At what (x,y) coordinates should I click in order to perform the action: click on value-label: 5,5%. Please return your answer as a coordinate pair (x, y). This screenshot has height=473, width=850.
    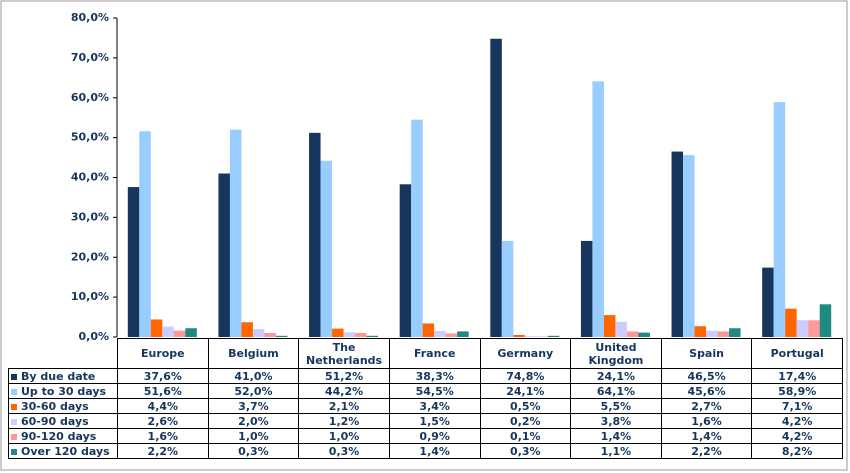
    Looking at the image, I should click on (616, 406).